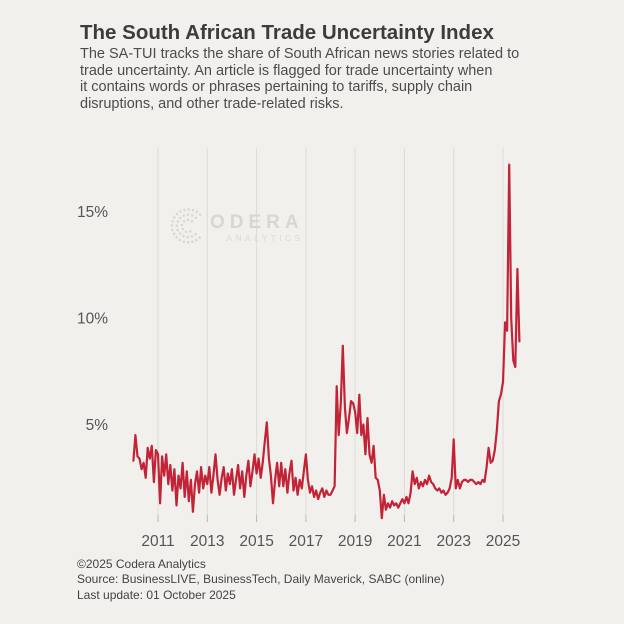 The width and height of the screenshot is (624, 624). I want to click on svg-text: 2013, so click(207, 541).